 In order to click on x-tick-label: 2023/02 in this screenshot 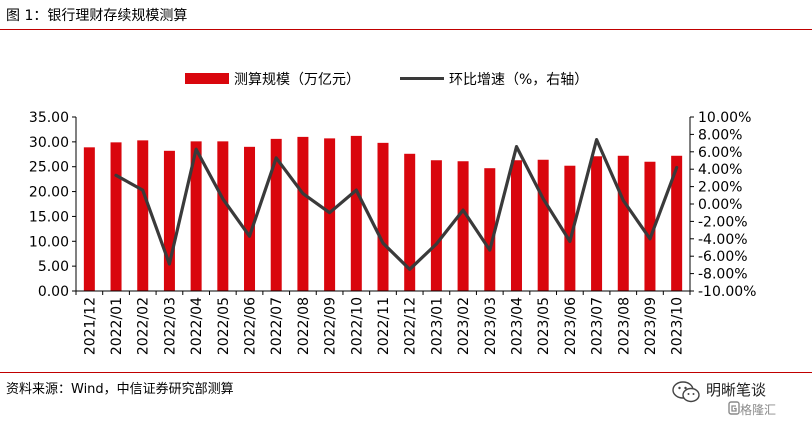, I will do `click(464, 326)`.